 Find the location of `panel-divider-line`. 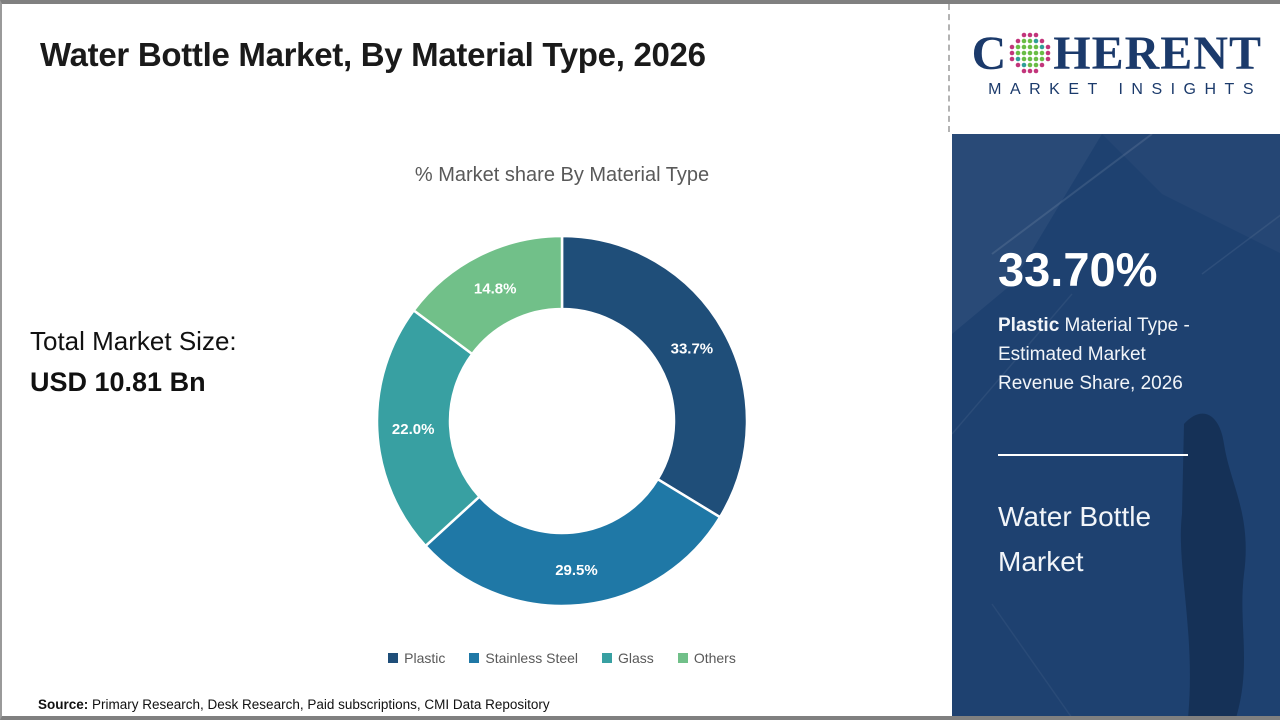

panel-divider-line is located at coordinates (1093, 455).